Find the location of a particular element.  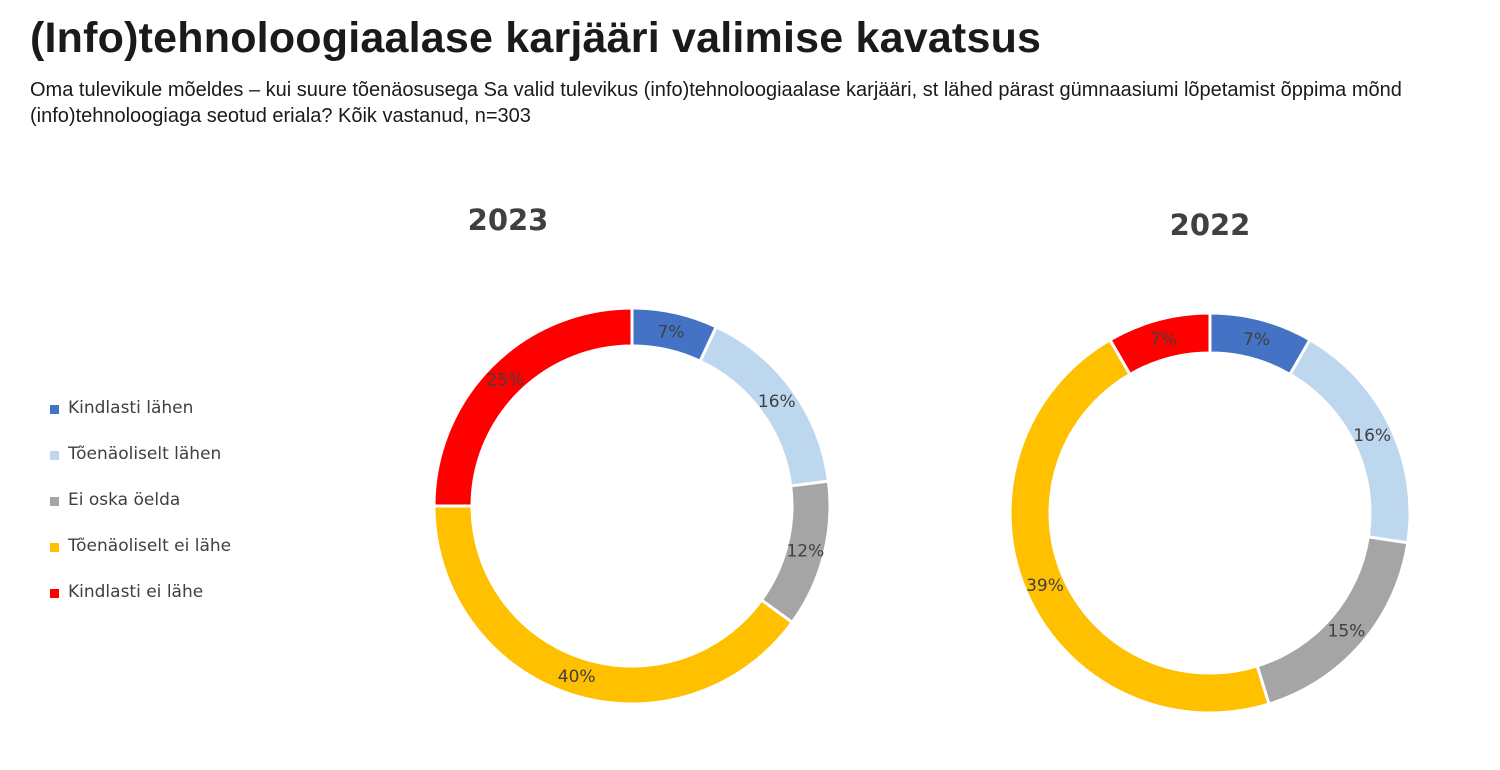

legend-item-toenaoliselt-ei-lahe: Tõenäoliselt ei lähe is located at coordinates (140, 559).